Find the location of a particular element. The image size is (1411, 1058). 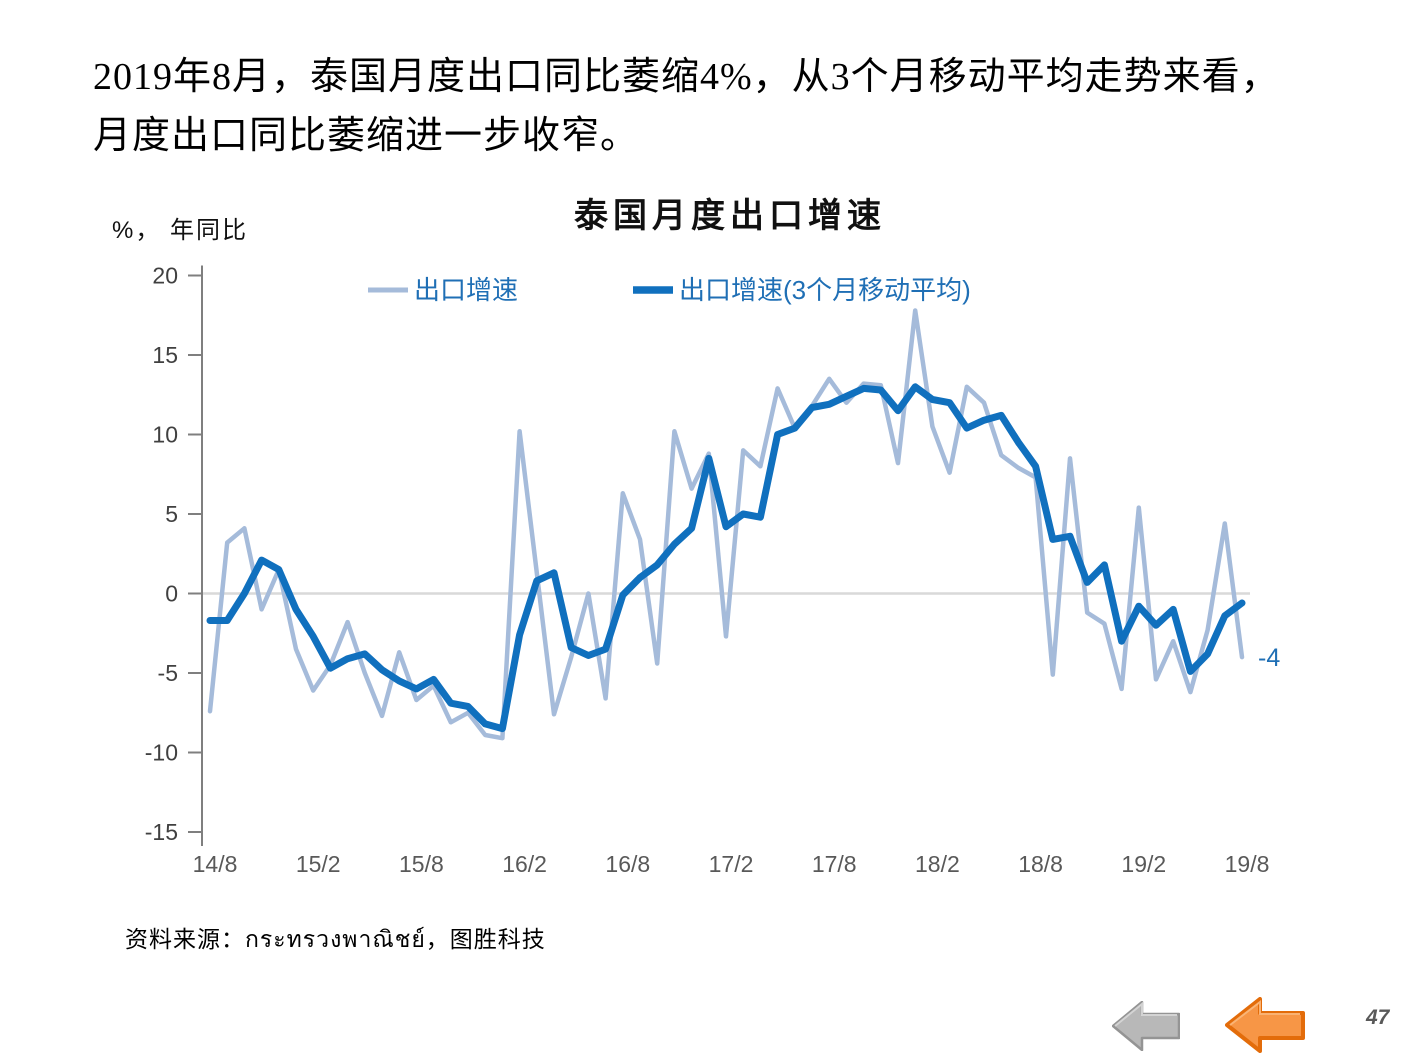

intro-line-1: 2019年8月，泰国月度出口同比萎缩4%，从3个月移动平均走势来看， is located at coordinates (686, 77).